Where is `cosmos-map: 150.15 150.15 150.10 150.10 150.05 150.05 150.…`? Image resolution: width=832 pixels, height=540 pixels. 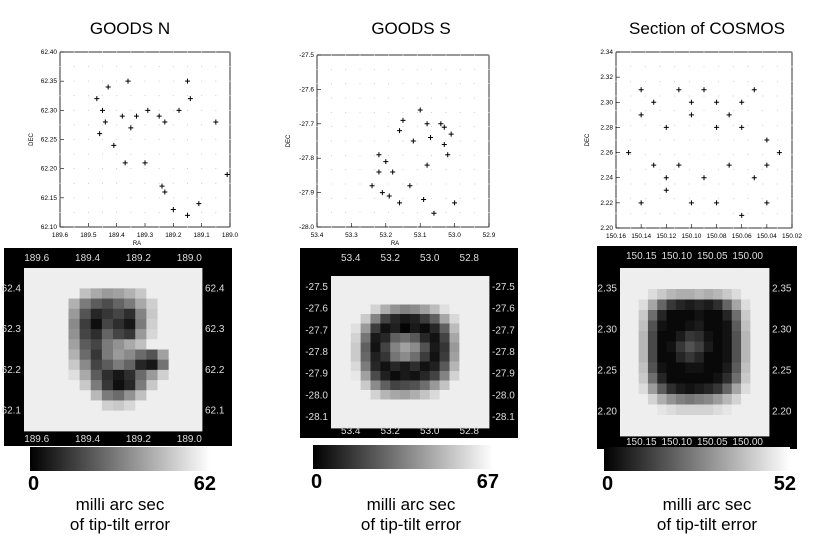 cosmos-map: 150.15 150.15 150.10 150.10 150.05 150.05 150.… is located at coordinates (697, 390).